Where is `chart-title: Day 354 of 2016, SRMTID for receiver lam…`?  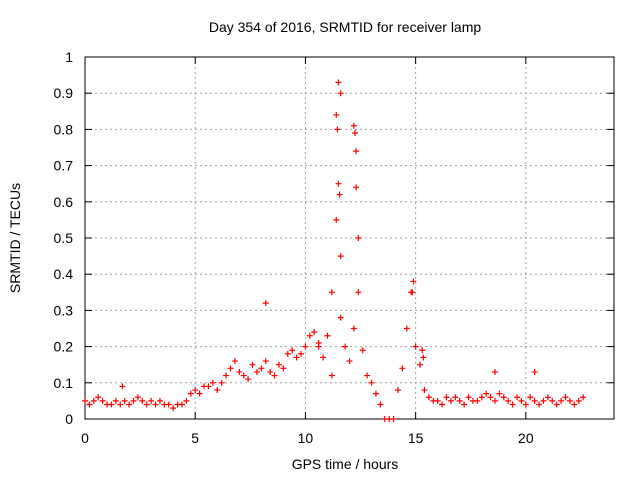 chart-title: Day 354 of 2016, SRMTID for receiver lam… is located at coordinates (345, 27).